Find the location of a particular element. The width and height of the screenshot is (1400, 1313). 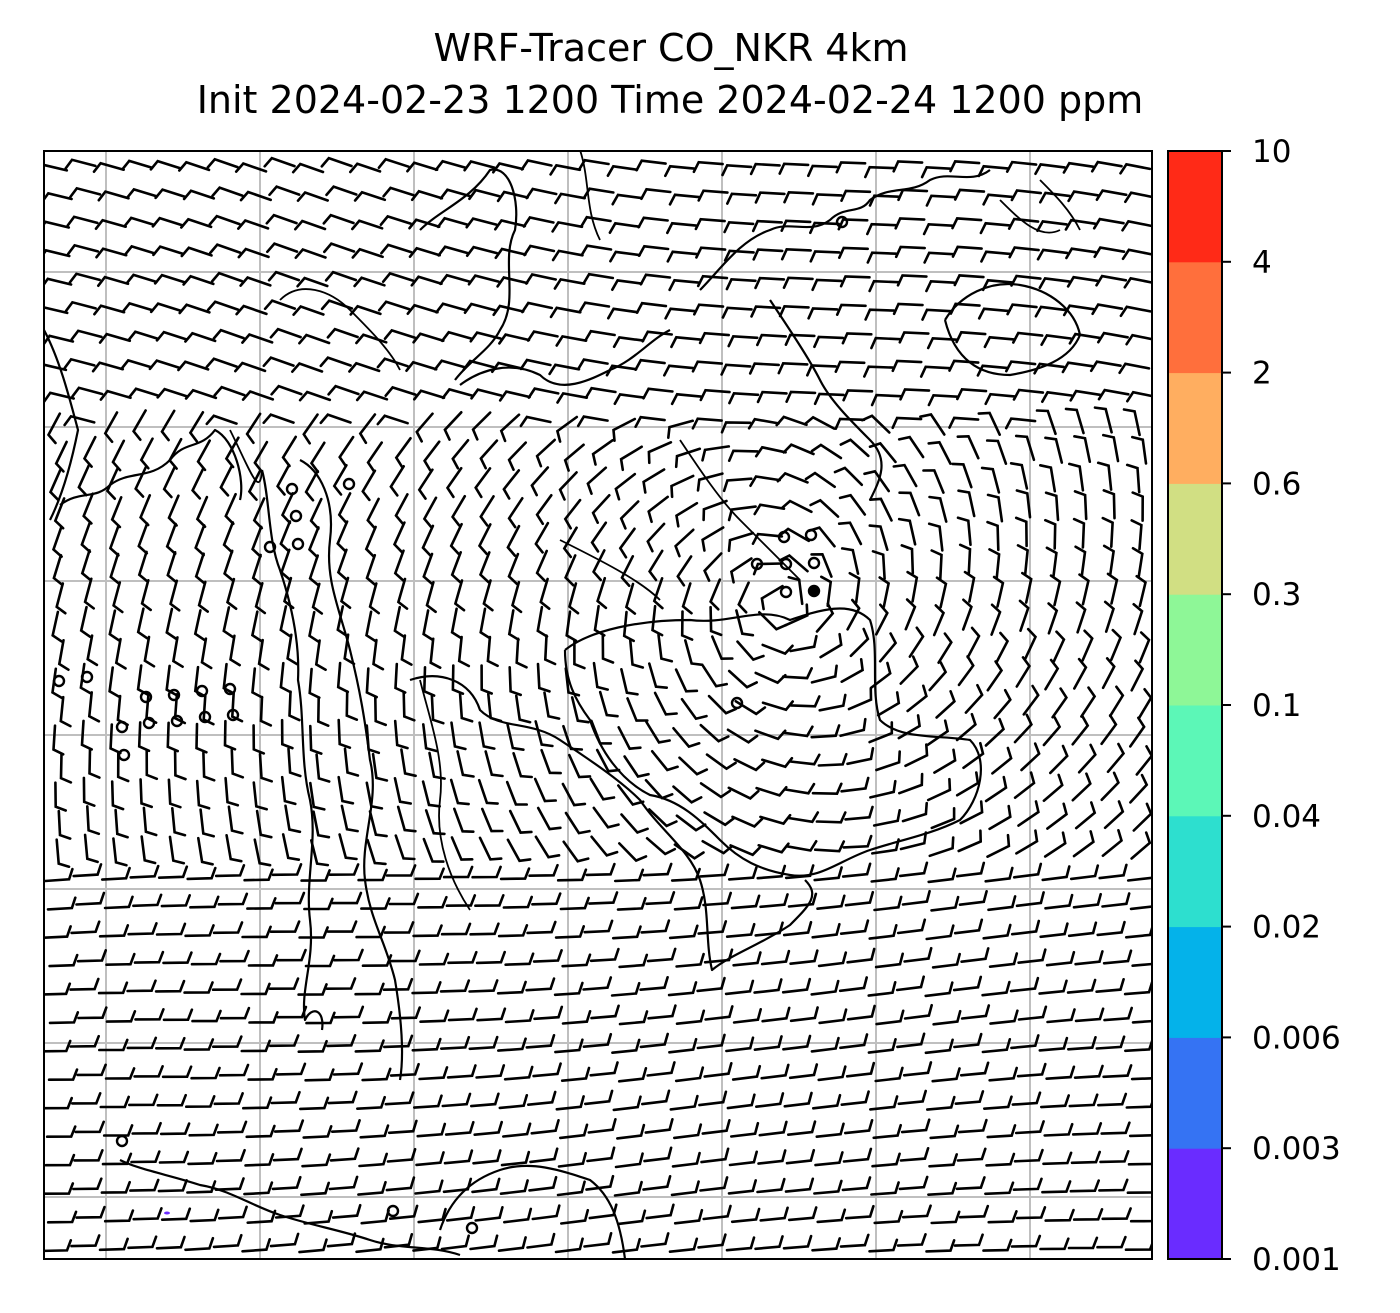

colorbar-tick-label: 0.04 is located at coordinates (1286, 817).